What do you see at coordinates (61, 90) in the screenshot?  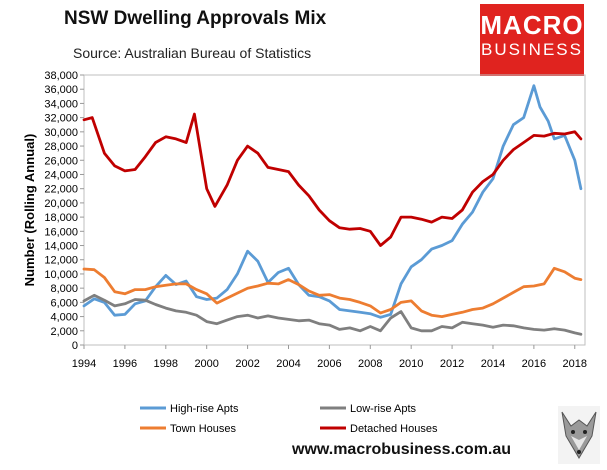 I see `y-tick-label: 36,000` at bounding box center [61, 90].